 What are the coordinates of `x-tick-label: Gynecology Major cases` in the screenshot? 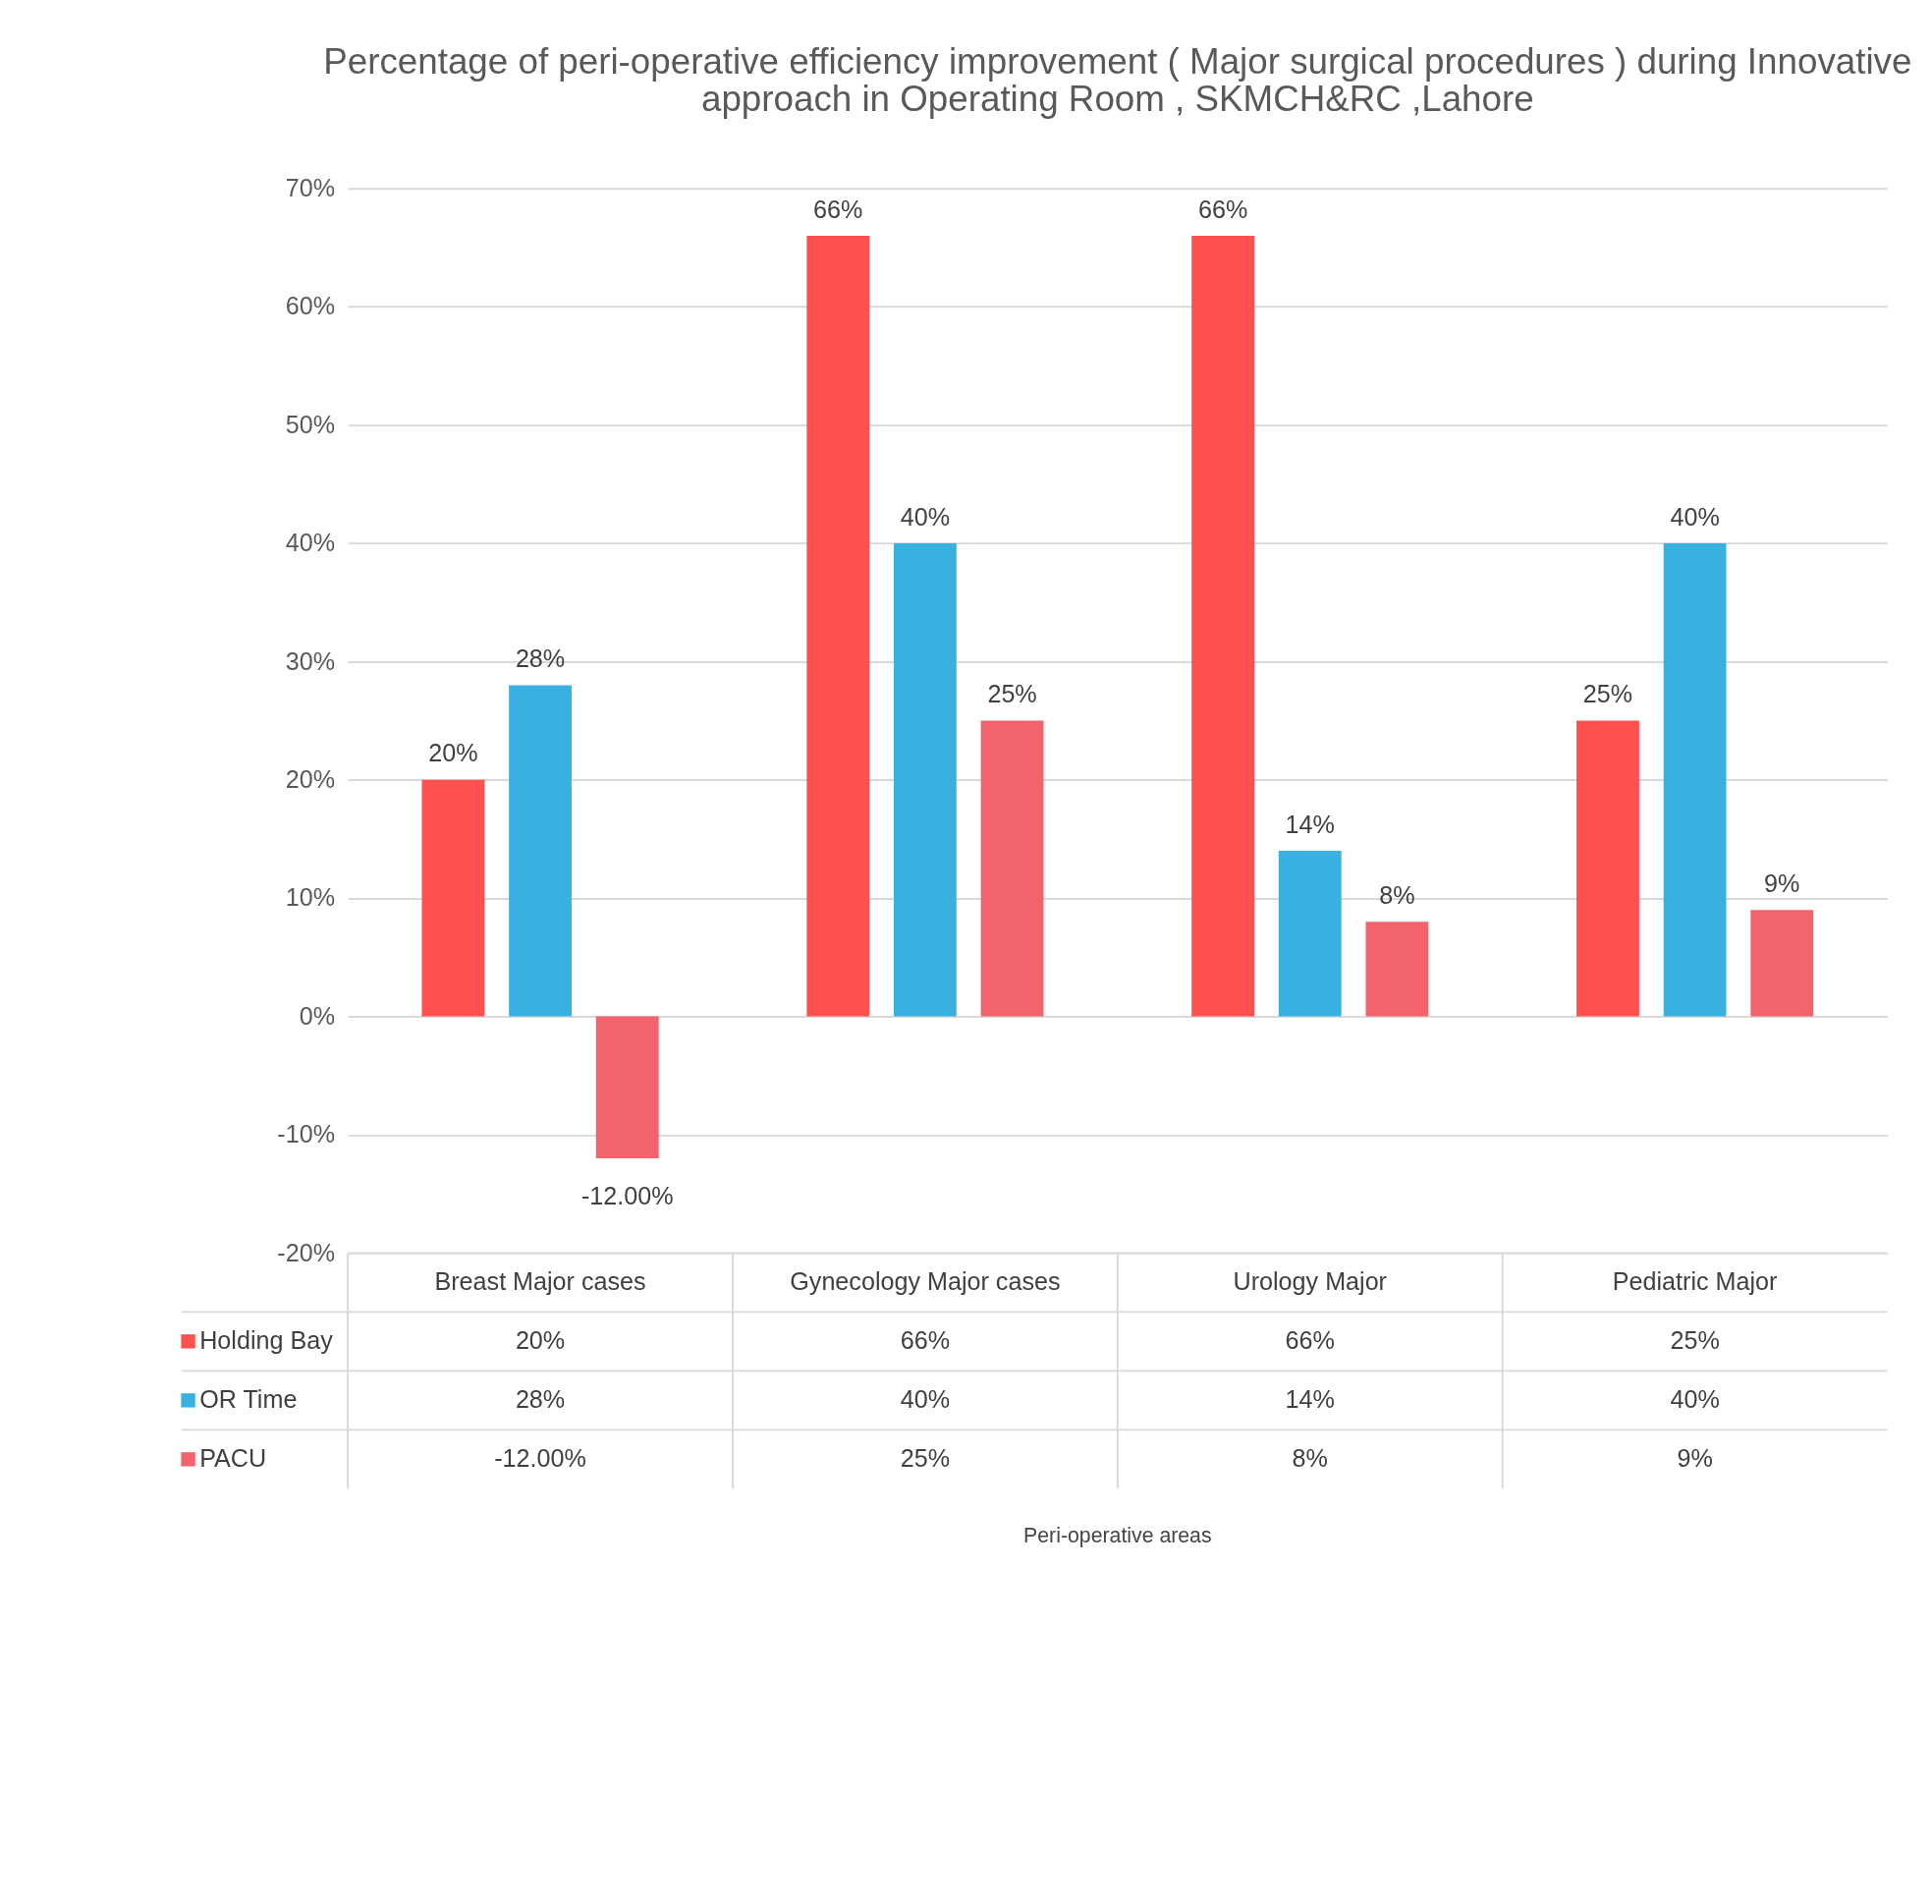 It's located at (925, 1281).